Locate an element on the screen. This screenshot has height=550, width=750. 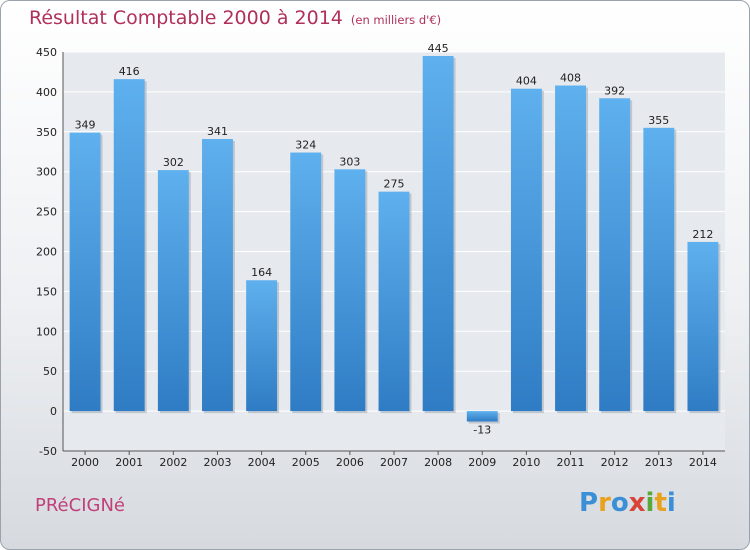
data-label: 275 is located at coordinates (394, 184).